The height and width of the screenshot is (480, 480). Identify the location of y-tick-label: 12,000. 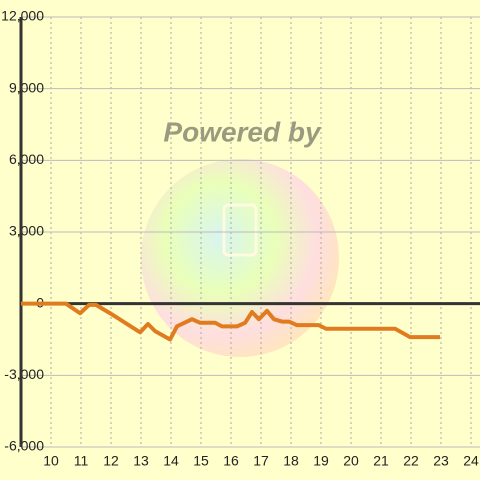
(22, 16).